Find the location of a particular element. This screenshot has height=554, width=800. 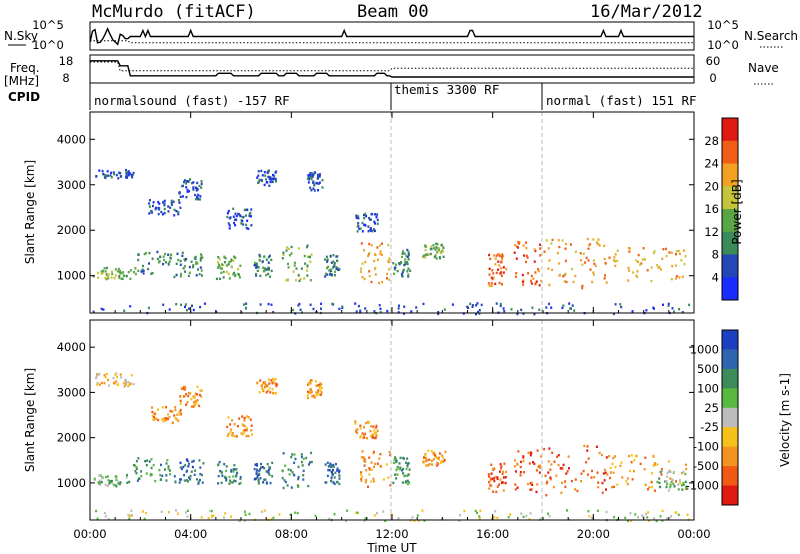

freq-tick-low: 8 is located at coordinates (65, 78).